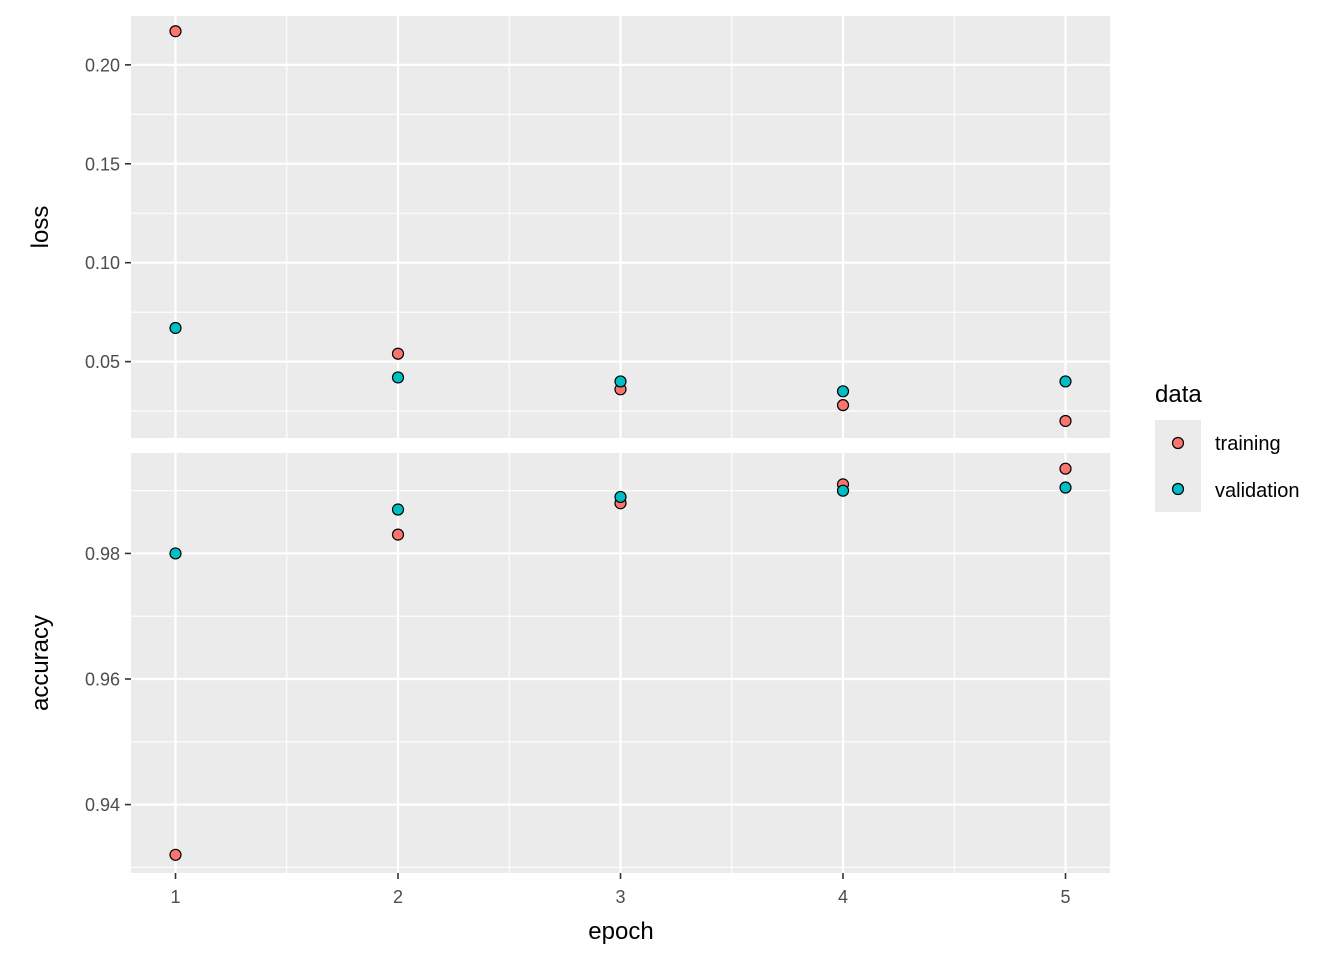 This screenshot has width=1344, height=960. I want to click on x-tick-label: 5, so click(1065, 897).